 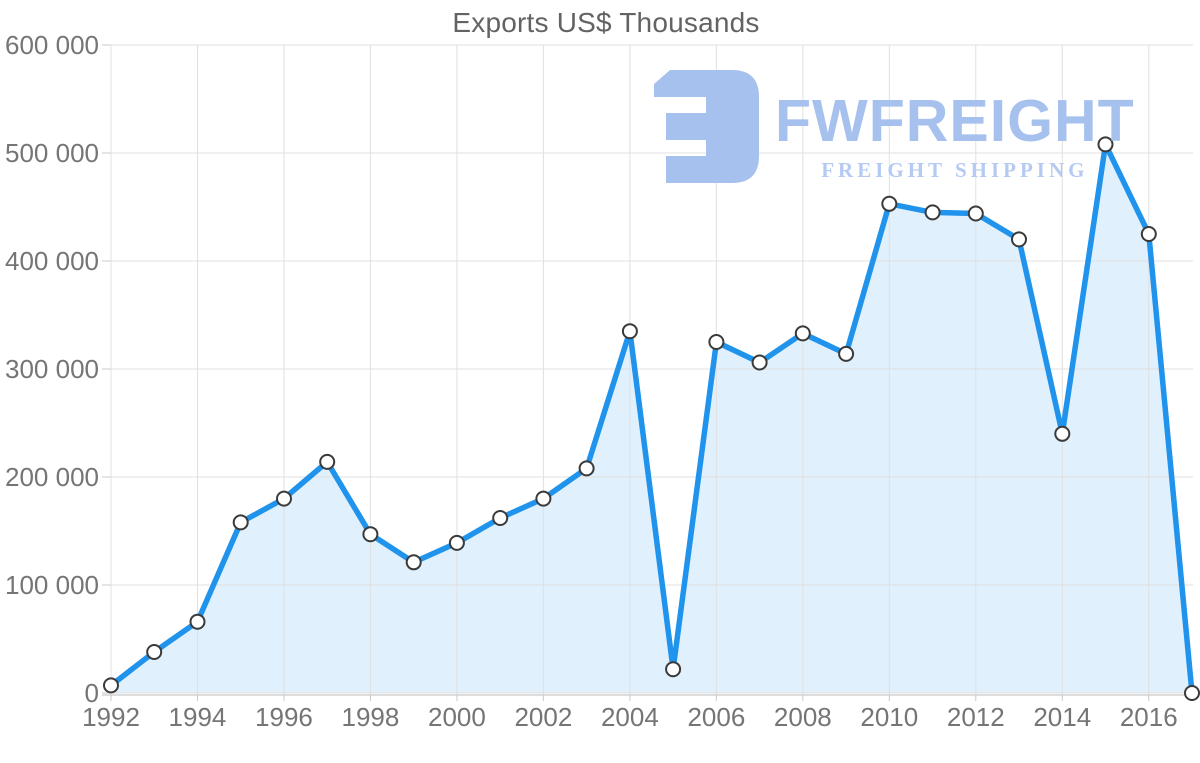 What do you see at coordinates (673, 669) in the screenshot?
I see `data-point-2005` at bounding box center [673, 669].